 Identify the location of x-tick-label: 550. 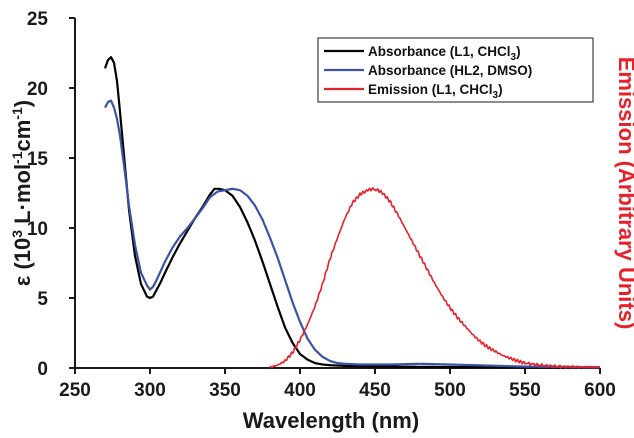
(525, 390).